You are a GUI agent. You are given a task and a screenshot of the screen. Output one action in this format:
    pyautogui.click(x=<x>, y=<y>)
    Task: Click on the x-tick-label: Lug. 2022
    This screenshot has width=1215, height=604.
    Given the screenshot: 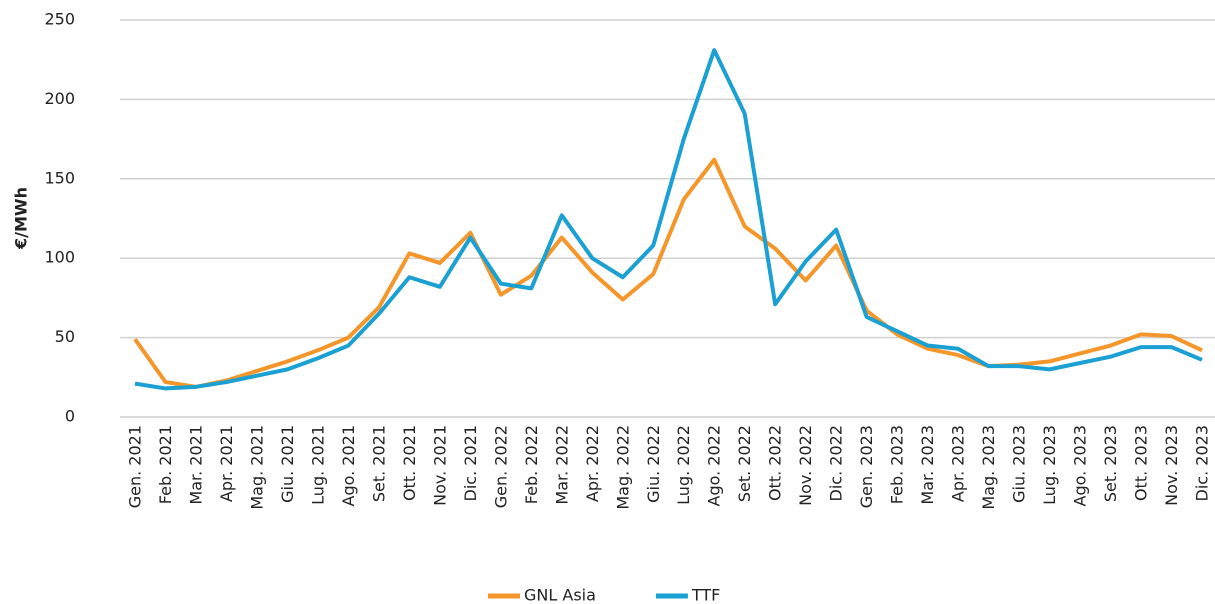 What is the action you would take?
    pyautogui.click(x=683, y=465)
    